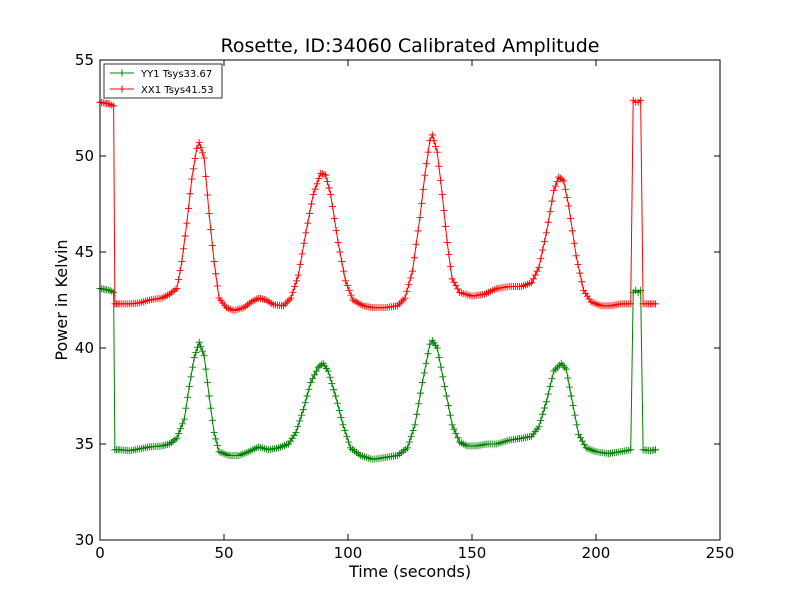 This screenshot has width=800, height=600. I want to click on chart-title: Rosette, ID:34060 Calibrated Amplitude, so click(410, 46).